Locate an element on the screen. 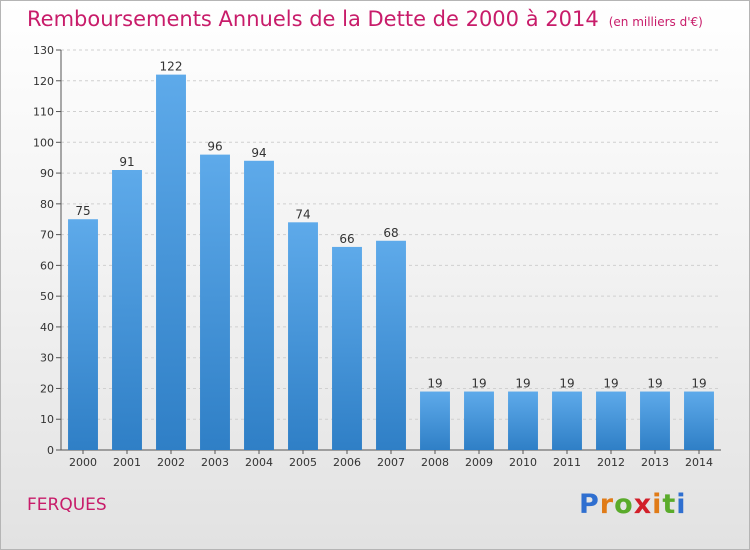 The width and height of the screenshot is (750, 550). x-tick-label: 2000 is located at coordinates (83, 462).